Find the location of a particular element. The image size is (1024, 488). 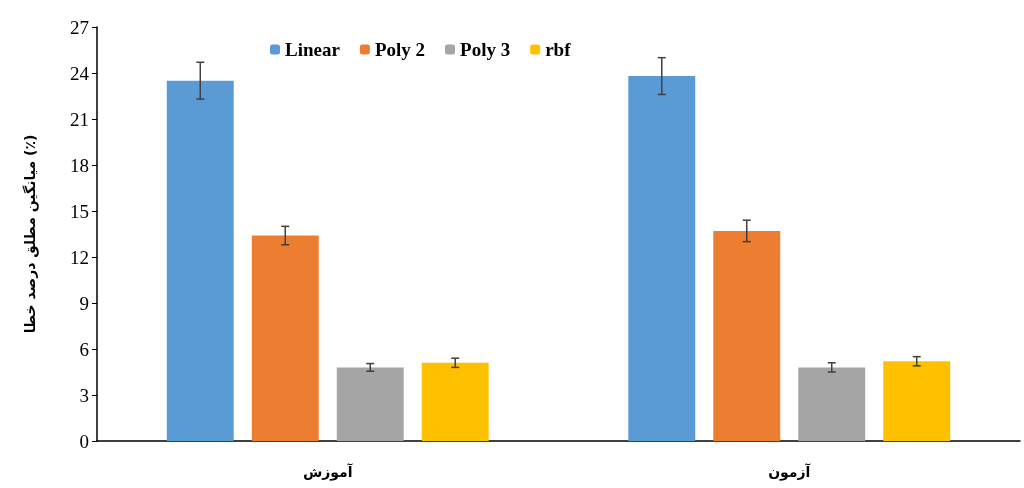

y-tick-label: 27 is located at coordinates (79, 27).